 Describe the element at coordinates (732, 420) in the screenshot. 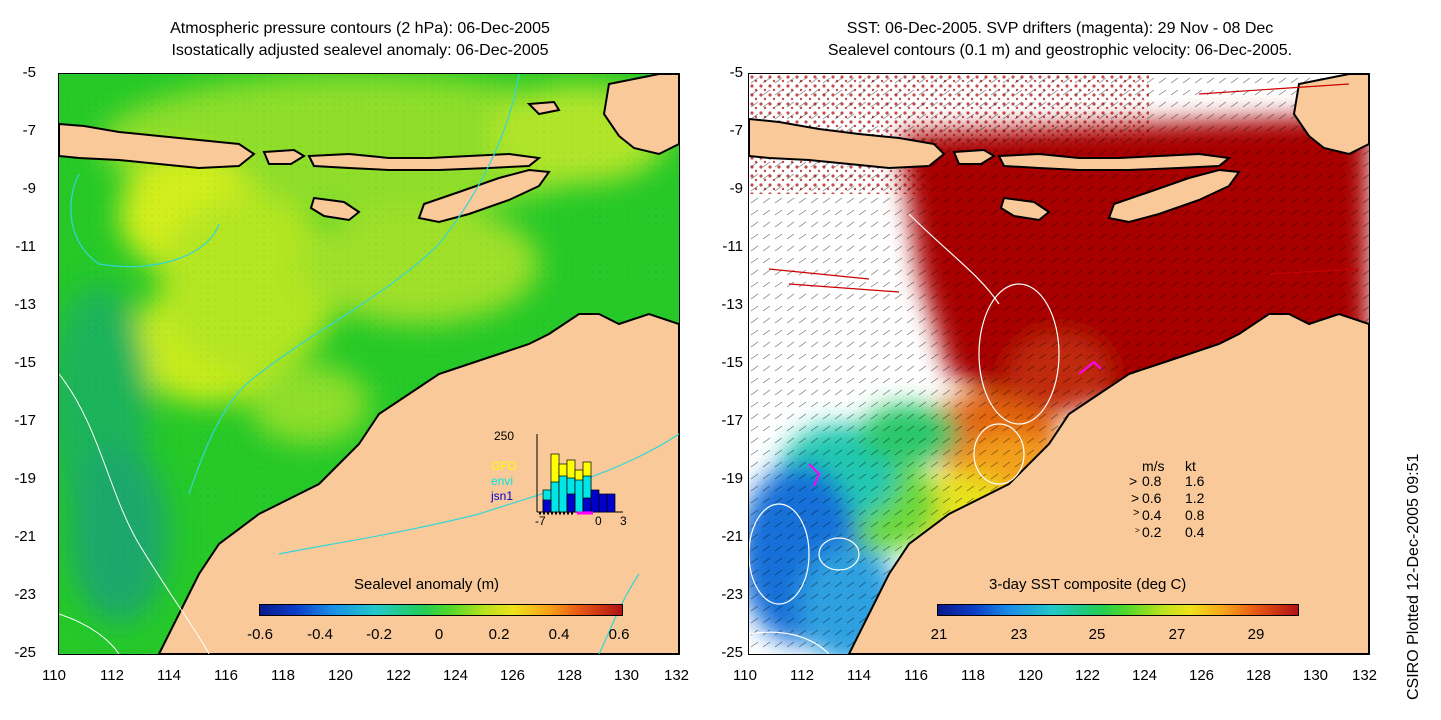

I see `right-y-tick: -17` at that location.